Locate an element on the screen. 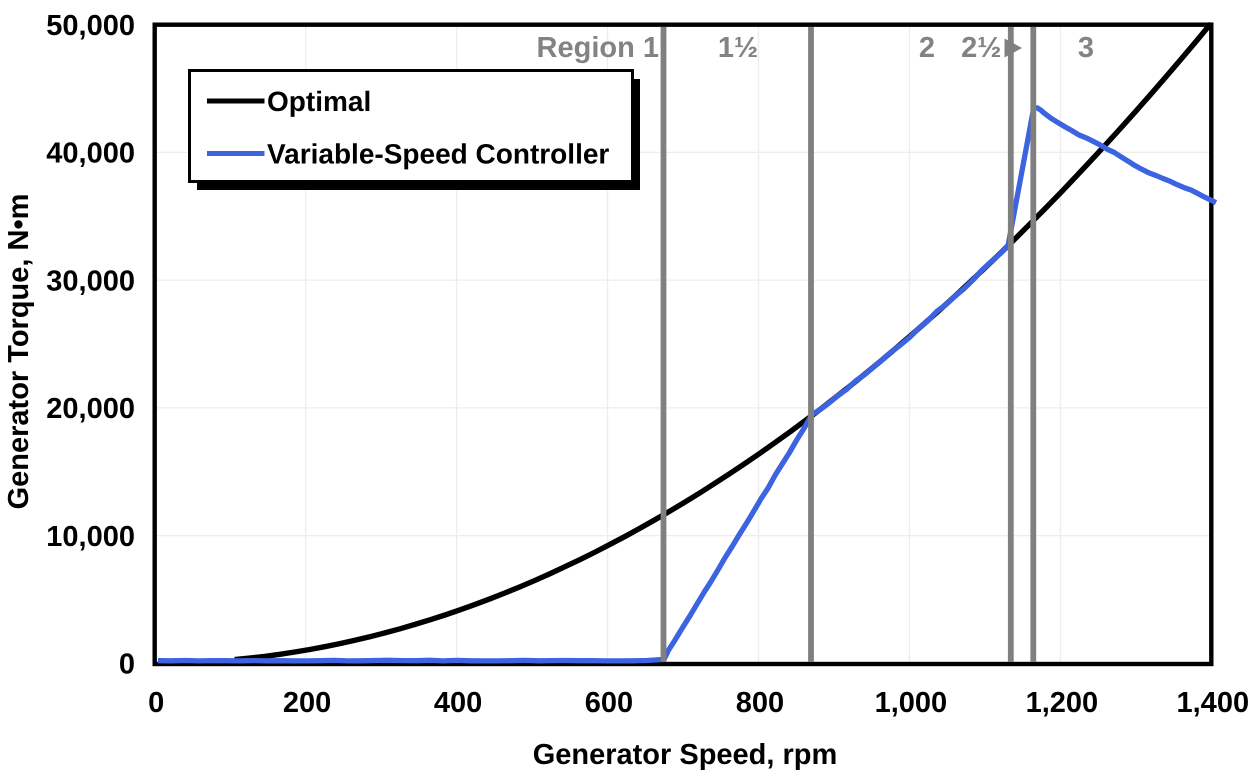 The image size is (1251, 783). svg-text: 3 is located at coordinates (1086, 48).